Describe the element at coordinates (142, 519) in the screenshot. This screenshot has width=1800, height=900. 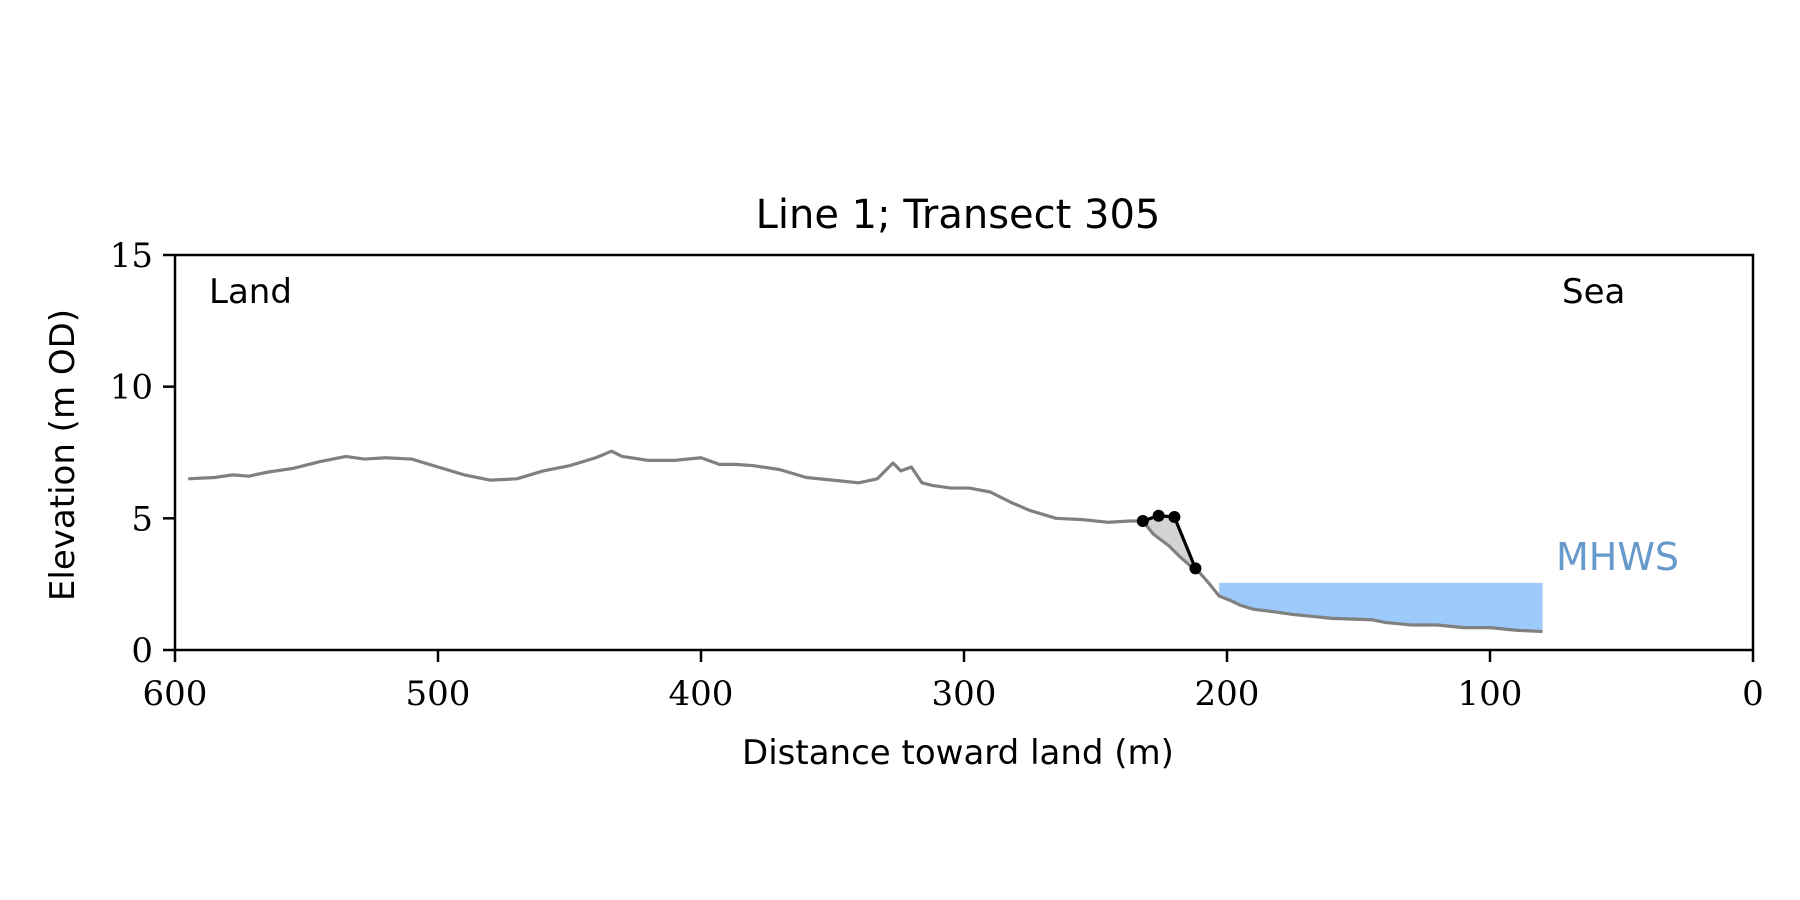
I see `y-tick-label: 5` at that location.